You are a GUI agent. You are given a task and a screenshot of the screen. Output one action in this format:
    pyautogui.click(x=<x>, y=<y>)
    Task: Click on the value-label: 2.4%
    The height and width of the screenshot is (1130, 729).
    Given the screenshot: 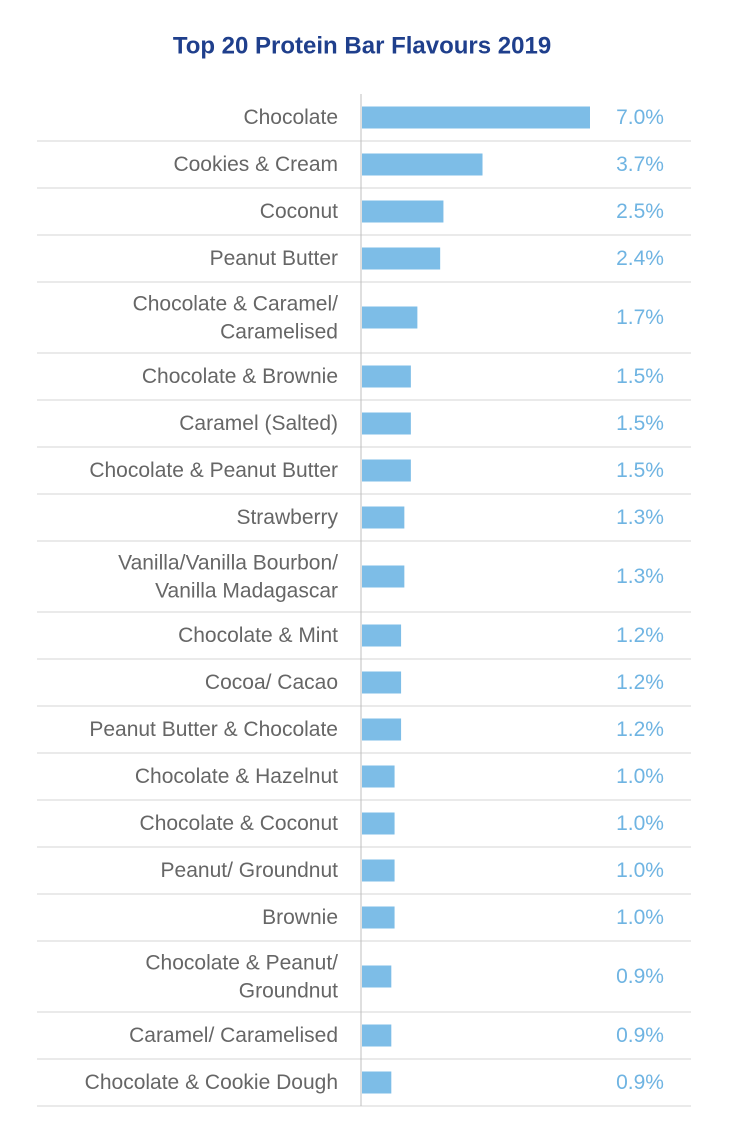 What is the action you would take?
    pyautogui.click(x=640, y=258)
    